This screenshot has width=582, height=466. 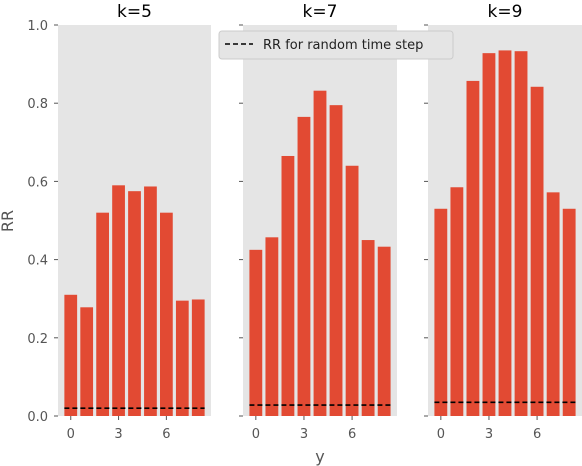 What do you see at coordinates (37, 261) in the screenshot?
I see `y-tick-label: 0.4` at bounding box center [37, 261].